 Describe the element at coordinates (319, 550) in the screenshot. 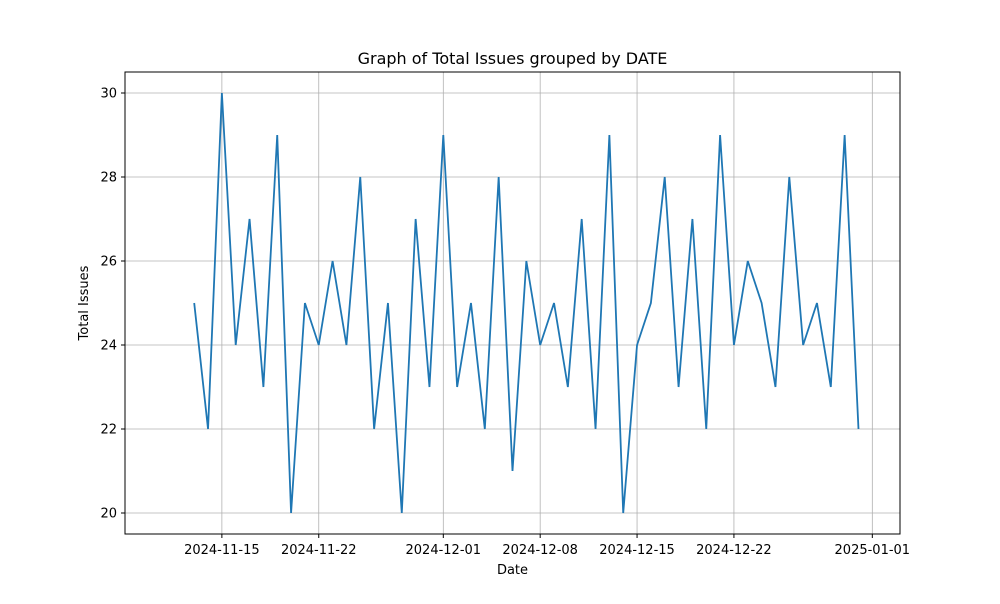

I see `x-tick-label: 2024-11-22` at that location.